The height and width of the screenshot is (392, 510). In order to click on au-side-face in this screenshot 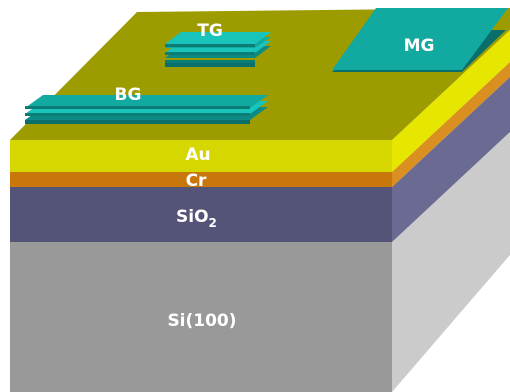, I will do `click(451, 101)`.